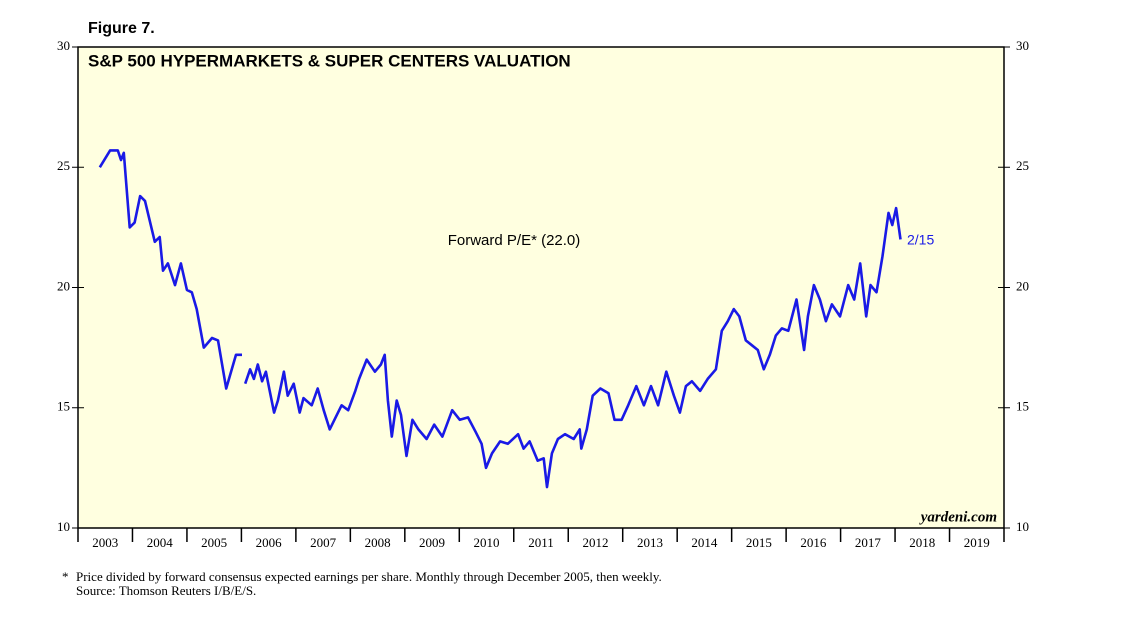 This screenshot has height=626, width=1138. I want to click on x-tick-label: 2008, so click(378, 542).